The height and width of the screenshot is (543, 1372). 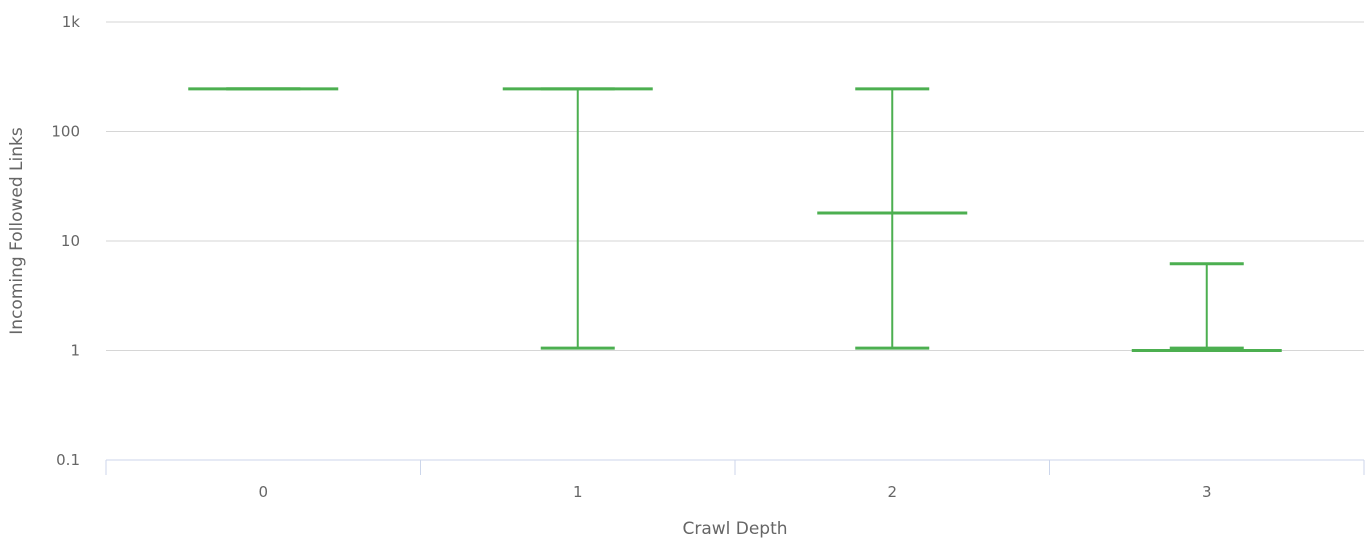 I want to click on y-tick-label: 0.1, so click(x=68, y=460).